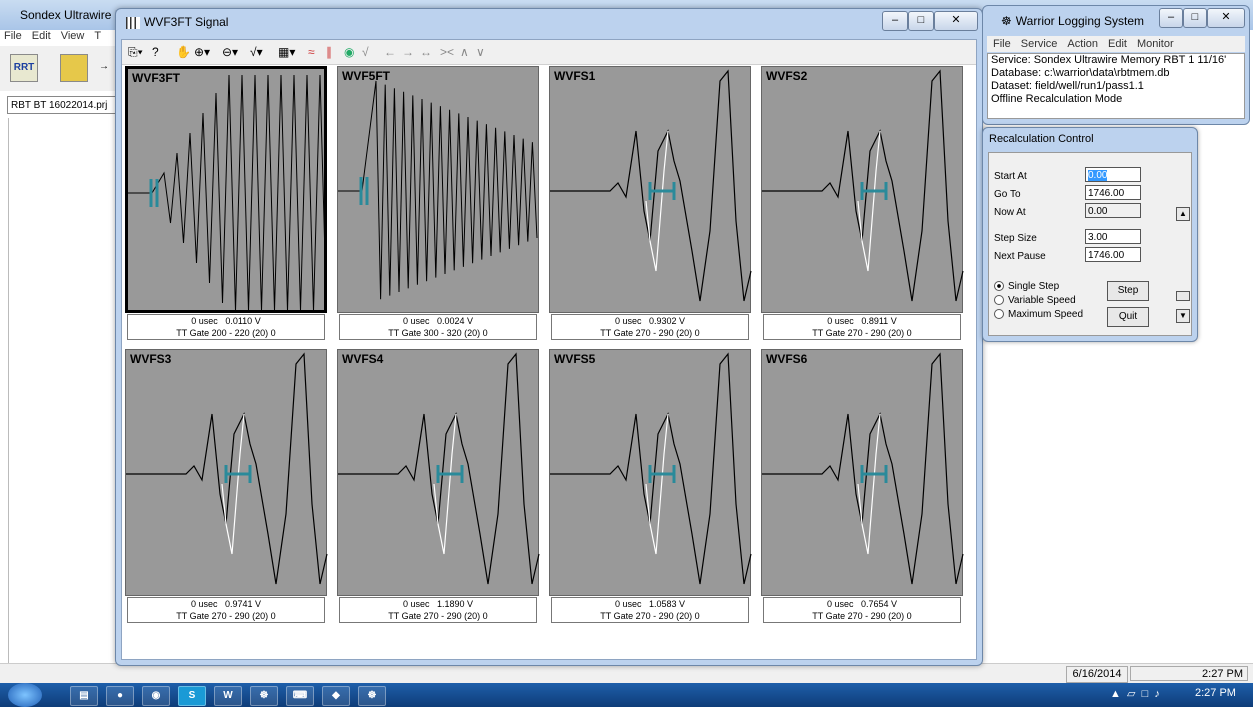 This screenshot has width=1253, height=707. I want to click on go-to-label: Go To, so click(1007, 194).